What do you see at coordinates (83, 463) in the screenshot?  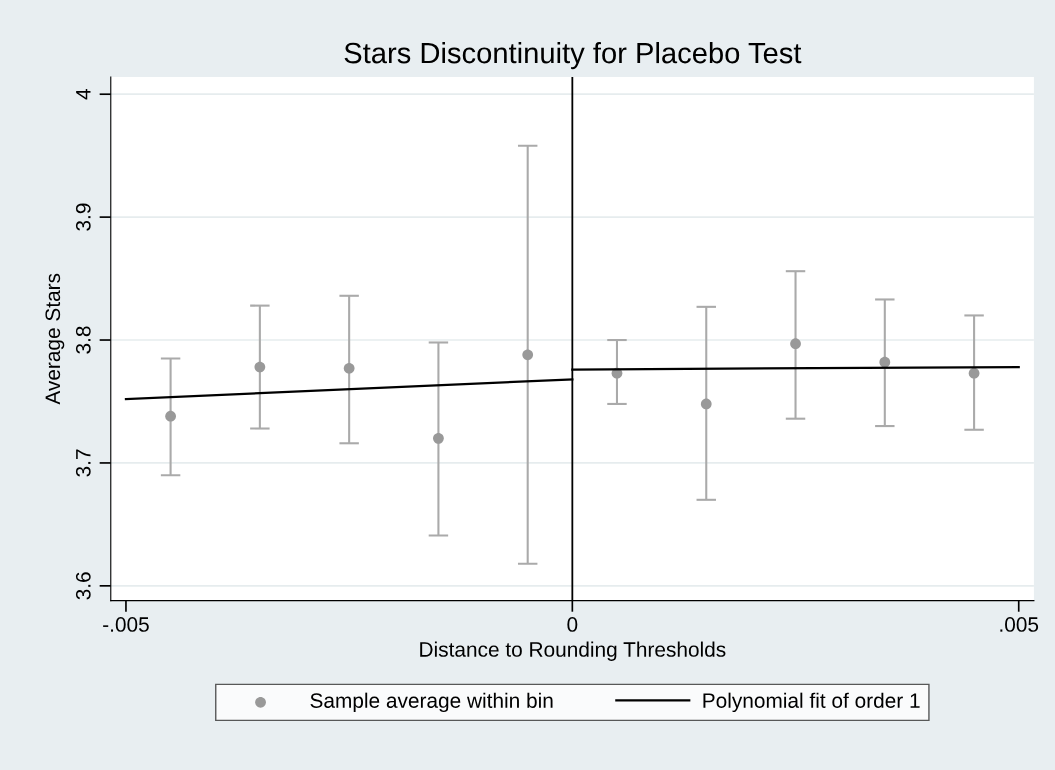 I see `y-tick-label: 3.7` at bounding box center [83, 463].